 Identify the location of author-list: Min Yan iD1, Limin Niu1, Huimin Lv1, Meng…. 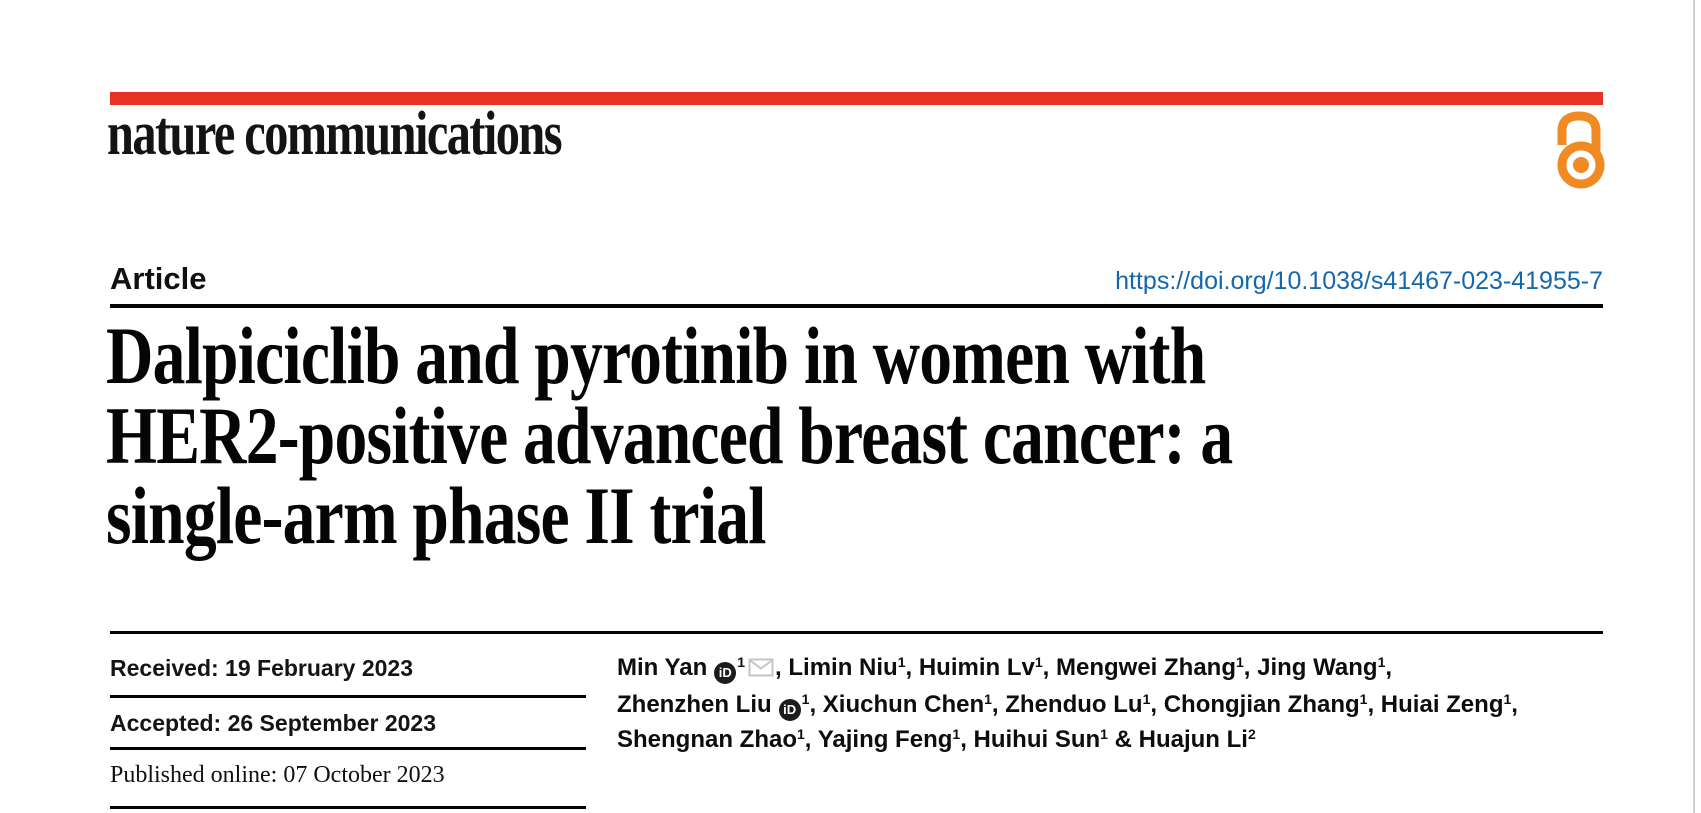
(1122, 703).